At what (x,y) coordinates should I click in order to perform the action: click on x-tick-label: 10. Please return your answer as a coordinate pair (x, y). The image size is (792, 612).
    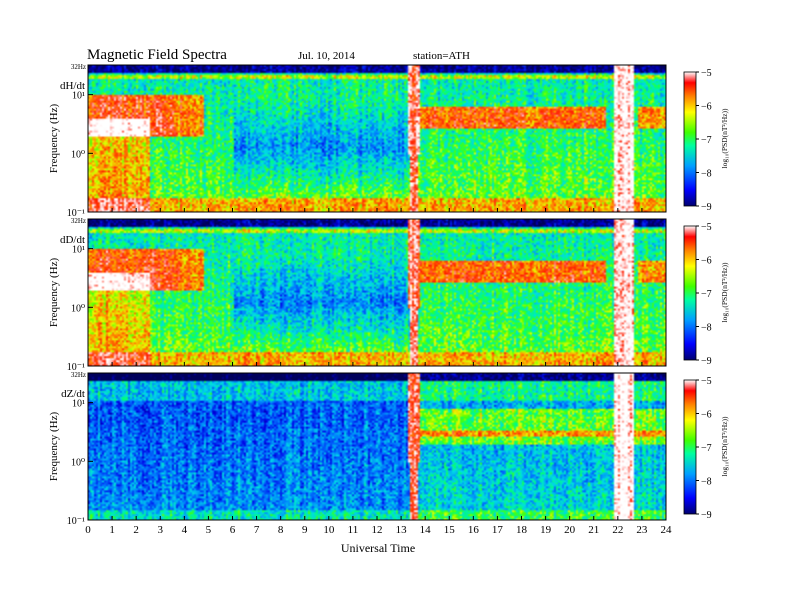
    Looking at the image, I should click on (329, 530).